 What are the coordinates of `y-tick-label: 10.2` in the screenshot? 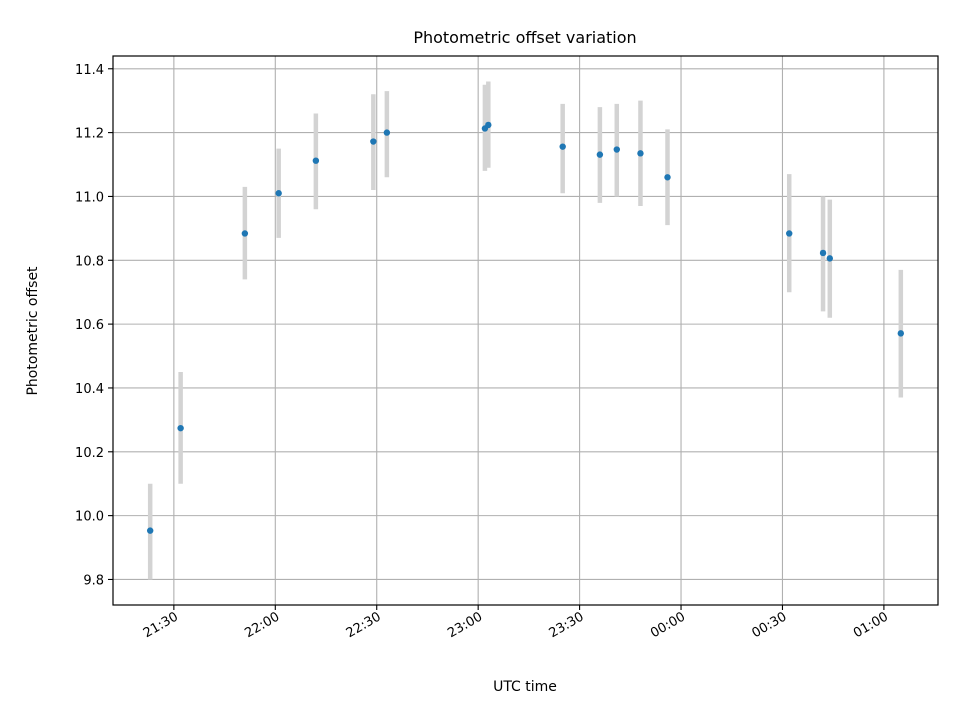 It's located at (89, 453).